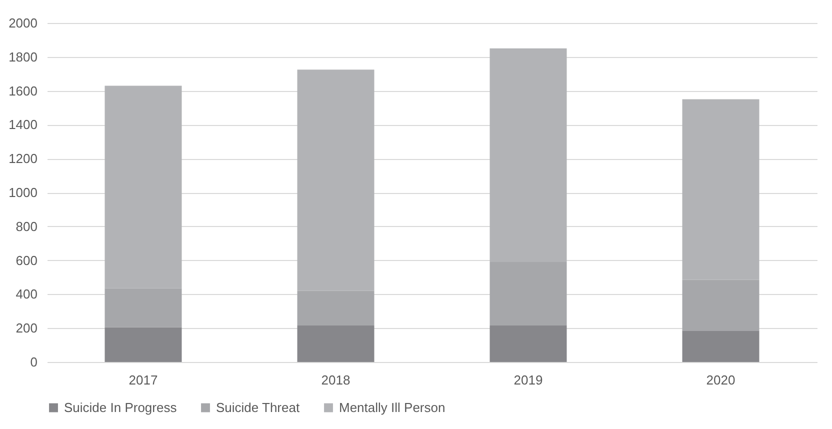  Describe the element at coordinates (258, 407) in the screenshot. I see `legend-label: Suicide Threat` at that location.